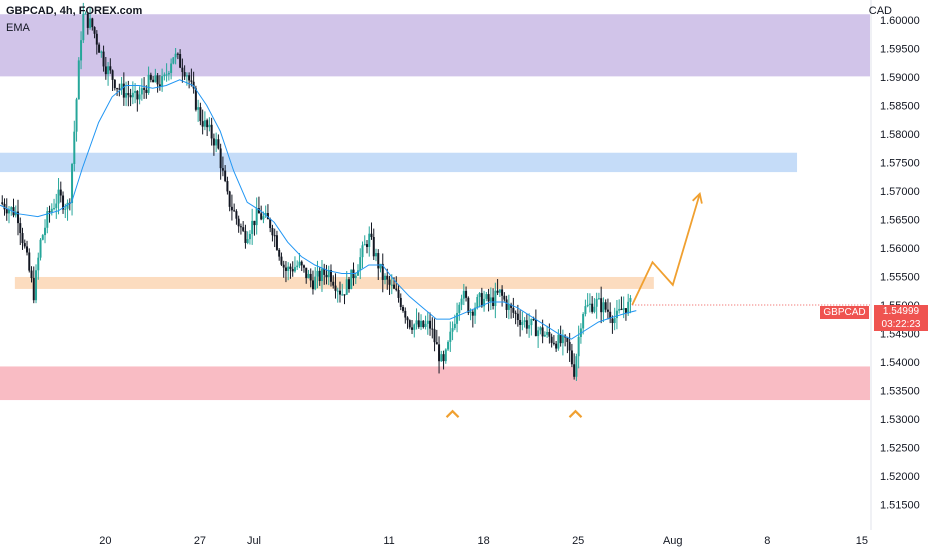 This screenshot has width=932, height=550. I want to click on x-tick-label: 18, so click(484, 541).